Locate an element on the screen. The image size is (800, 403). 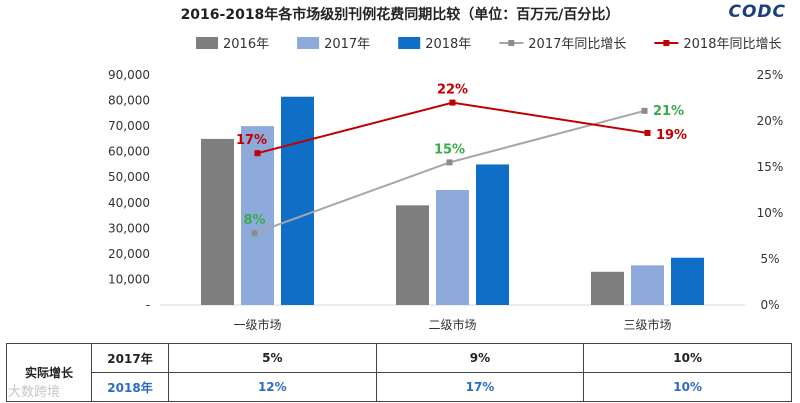
table-cell: 9% is located at coordinates (480, 358).